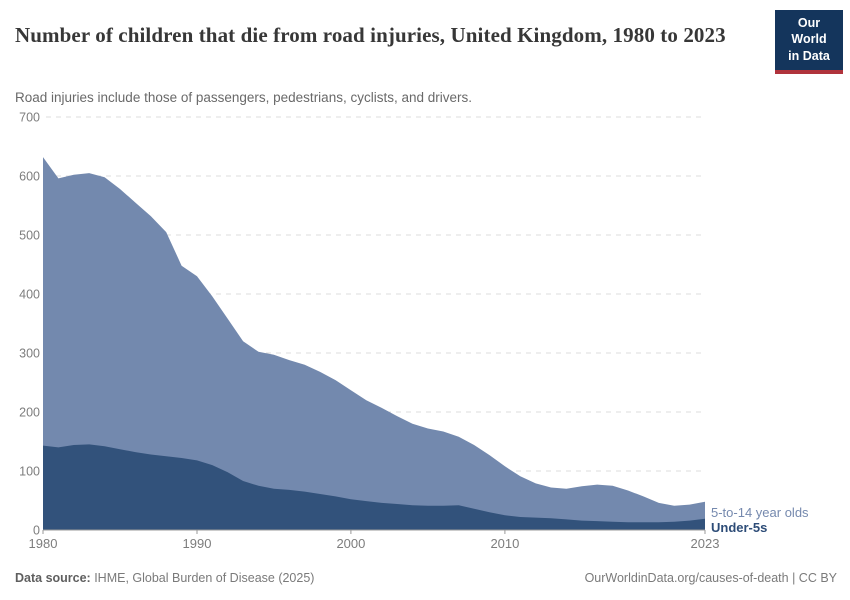 Image resolution: width=850 pixels, height=600 pixels. Describe the element at coordinates (809, 55) in the screenshot. I see `owid-logo-line2: in Data` at that location.